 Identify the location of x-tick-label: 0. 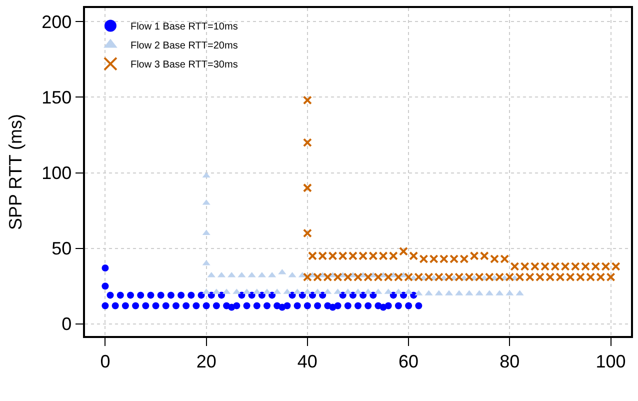
(105, 361).